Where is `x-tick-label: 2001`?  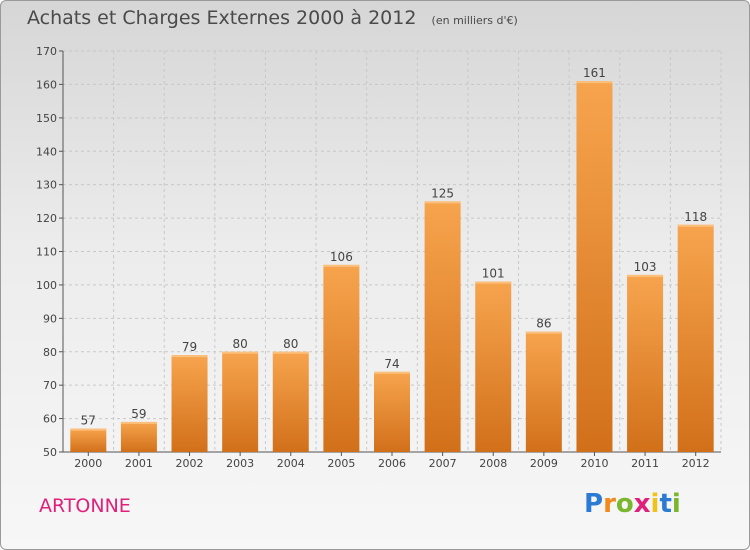
x-tick-label: 2001 is located at coordinates (139, 463).